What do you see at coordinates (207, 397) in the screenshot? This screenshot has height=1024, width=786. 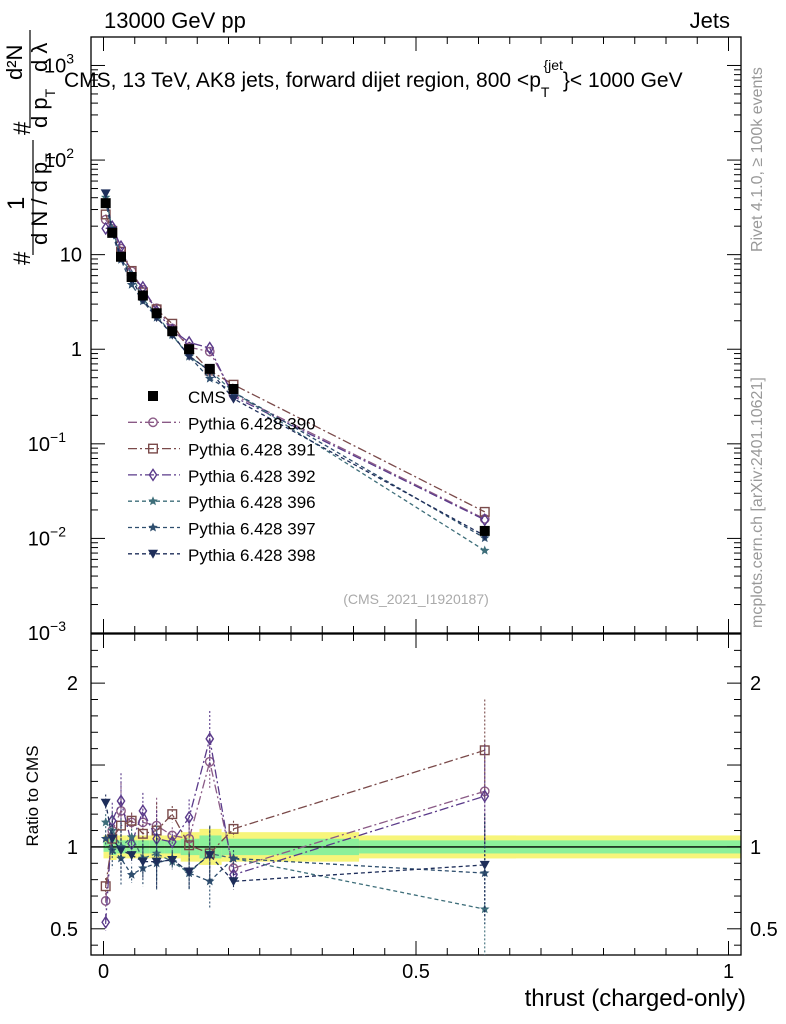 I see `legend-label: CMS` at bounding box center [207, 397].